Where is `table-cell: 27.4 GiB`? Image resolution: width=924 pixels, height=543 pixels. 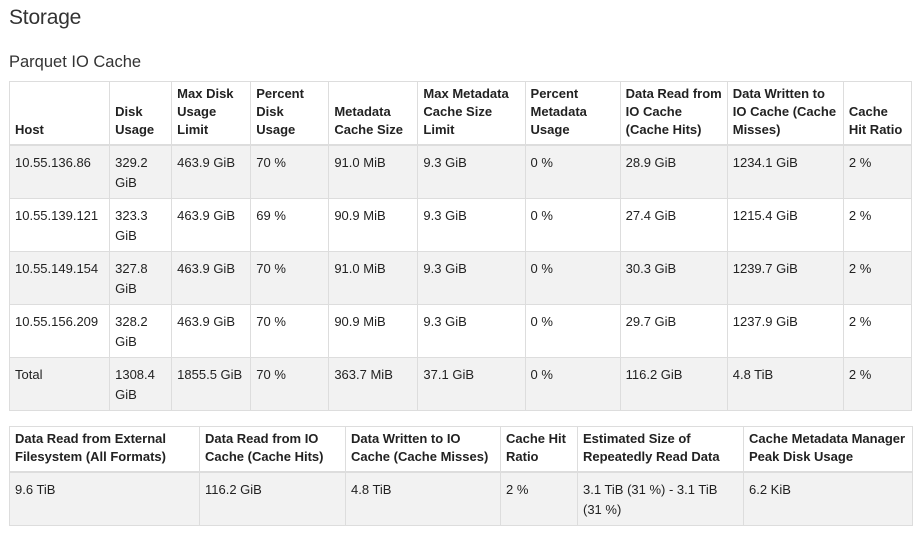 table-cell: 27.4 GiB is located at coordinates (673, 225).